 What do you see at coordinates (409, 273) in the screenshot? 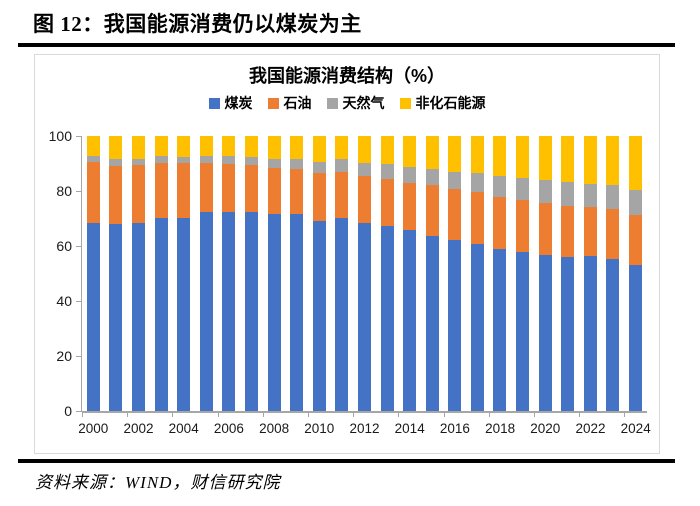
I see `bar-column-2014` at bounding box center [409, 273].